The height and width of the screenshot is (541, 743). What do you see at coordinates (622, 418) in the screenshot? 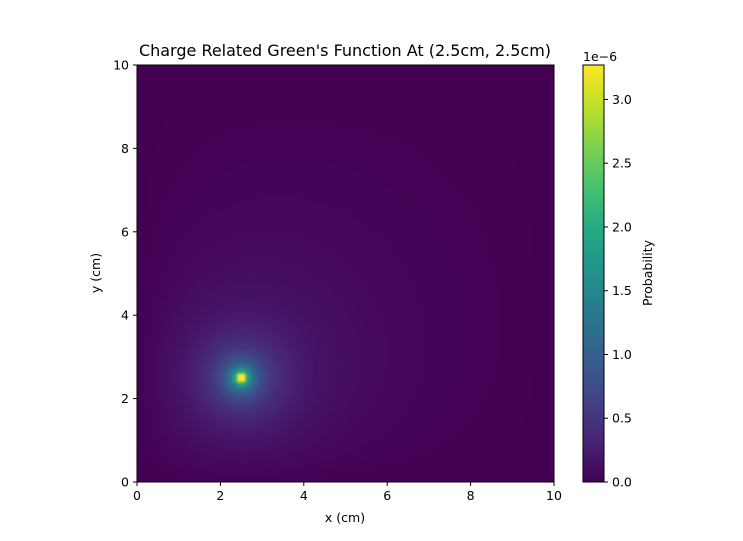
I see `colorbar-tick-label: 0.5` at bounding box center [622, 418].